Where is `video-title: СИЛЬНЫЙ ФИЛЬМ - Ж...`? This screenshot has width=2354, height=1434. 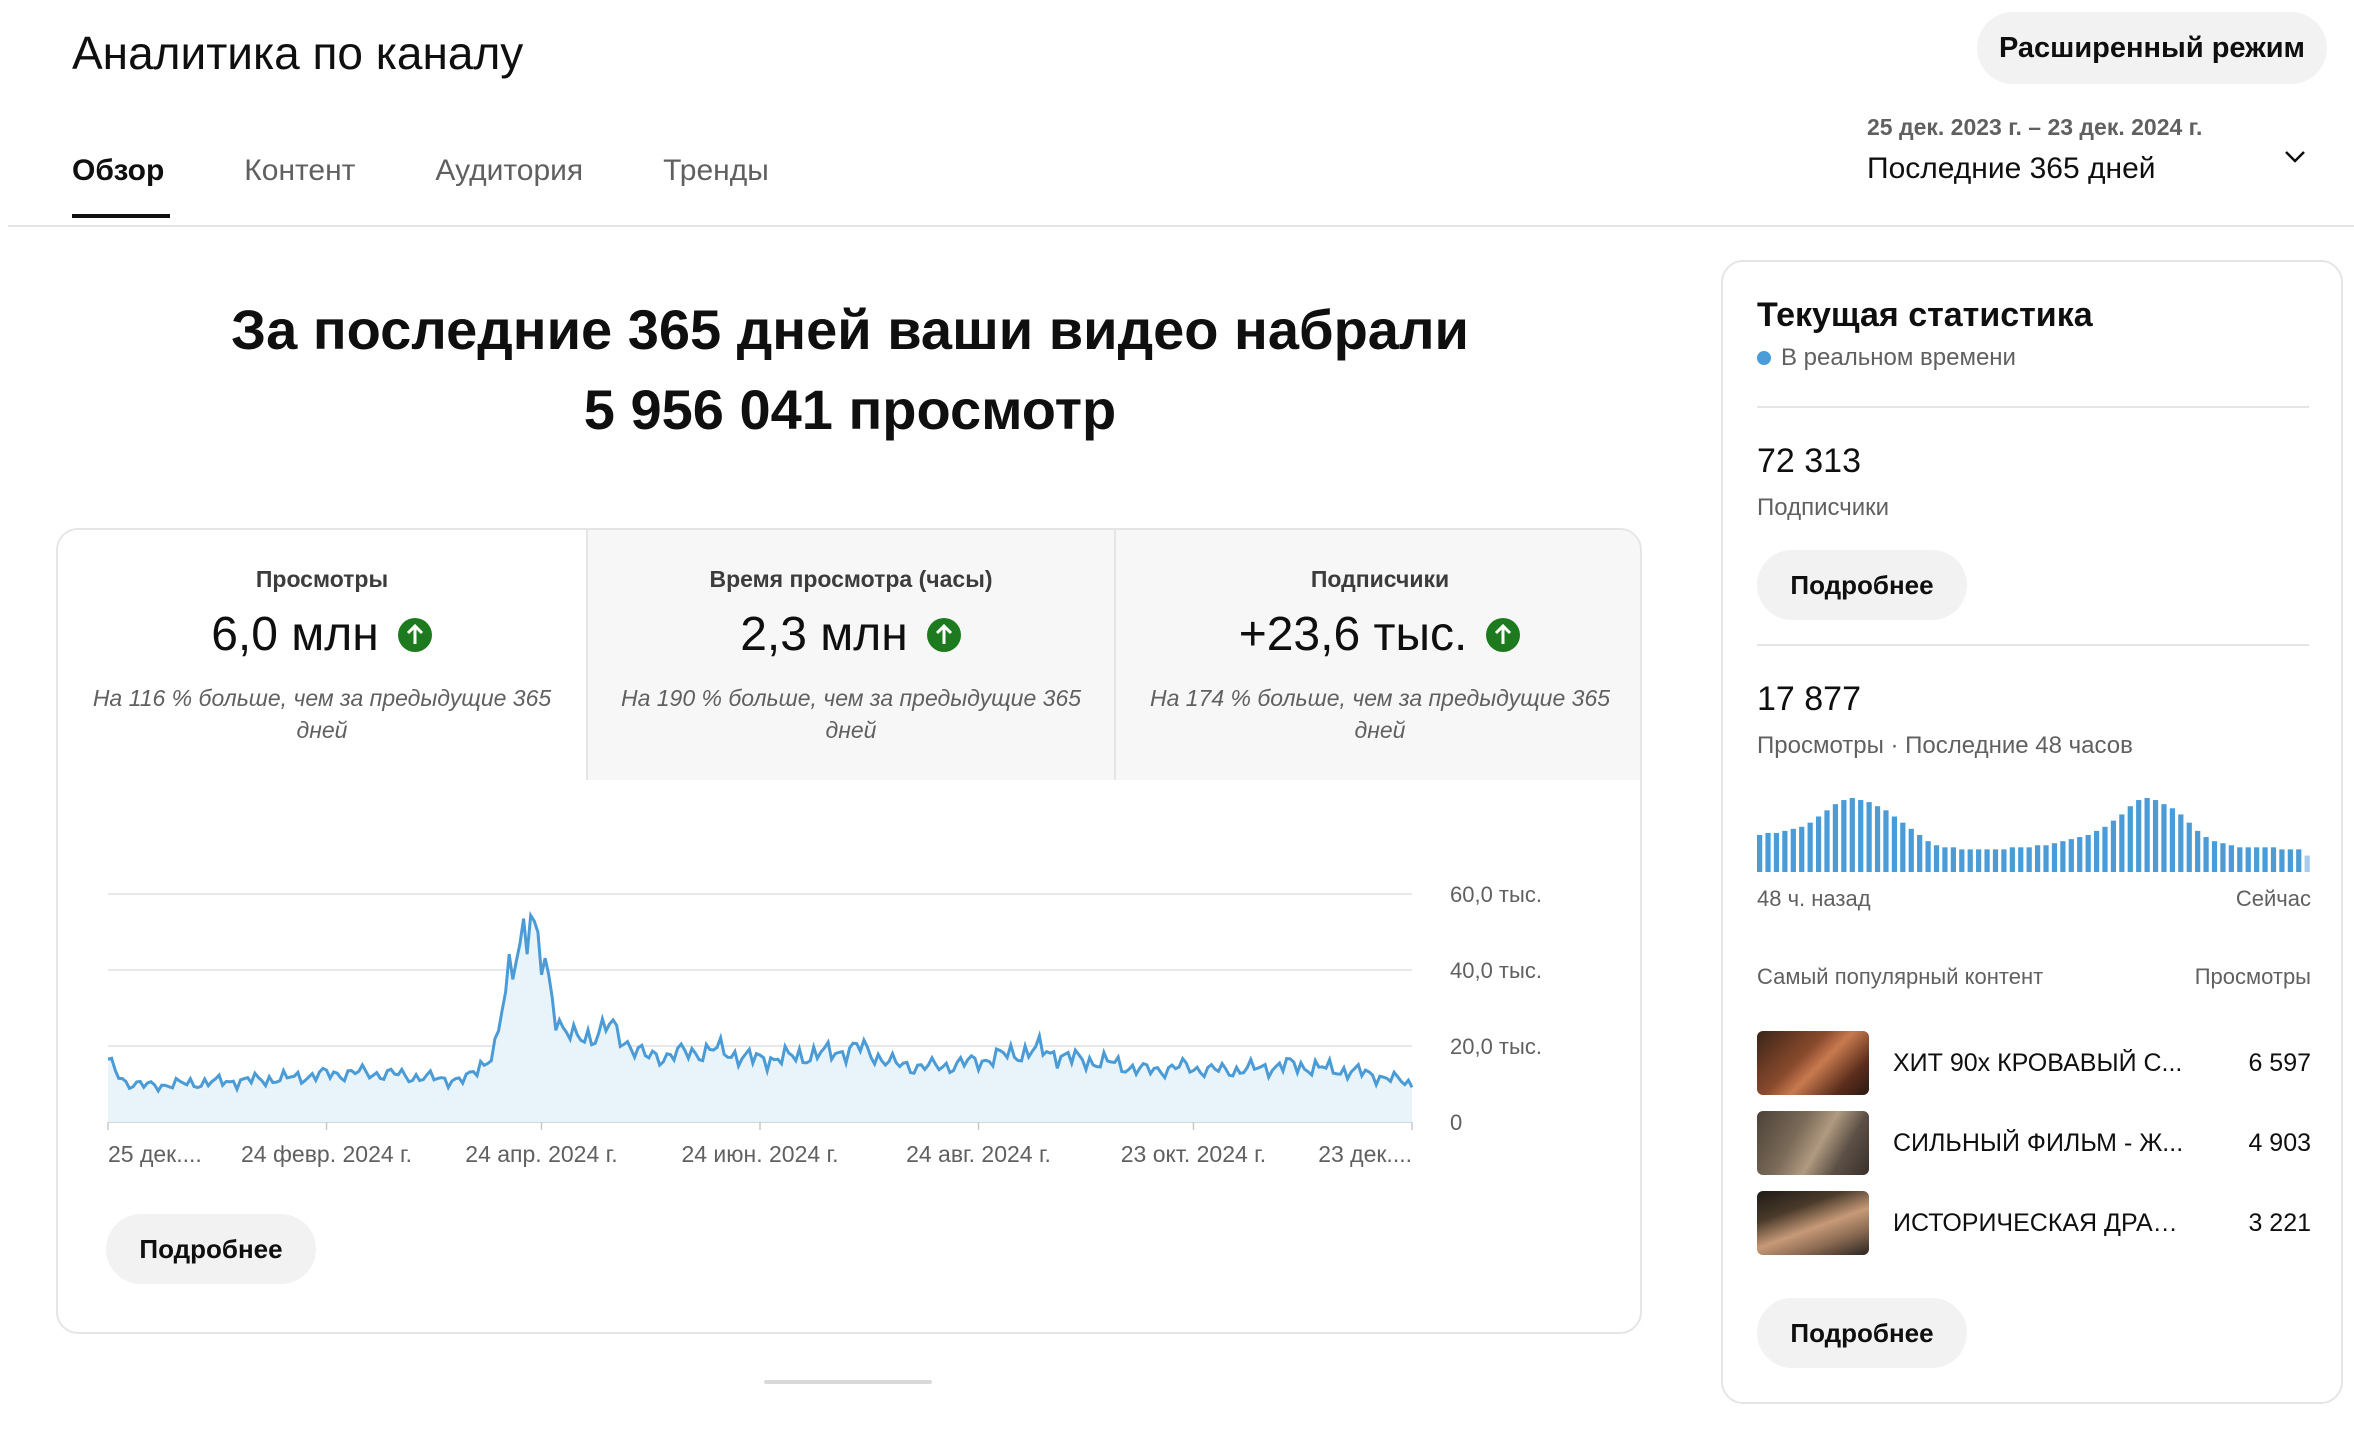
video-title: СИЛЬНЫЙ ФИЛЬМ - Ж... is located at coordinates (2038, 1142).